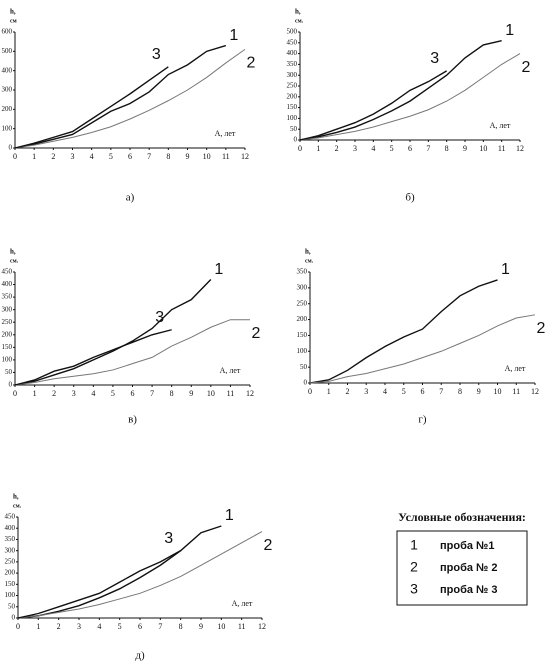 The height and width of the screenshot is (663, 547). What do you see at coordinates (469, 590) in the screenshot?
I see `legend-label: проба № 3` at bounding box center [469, 590].